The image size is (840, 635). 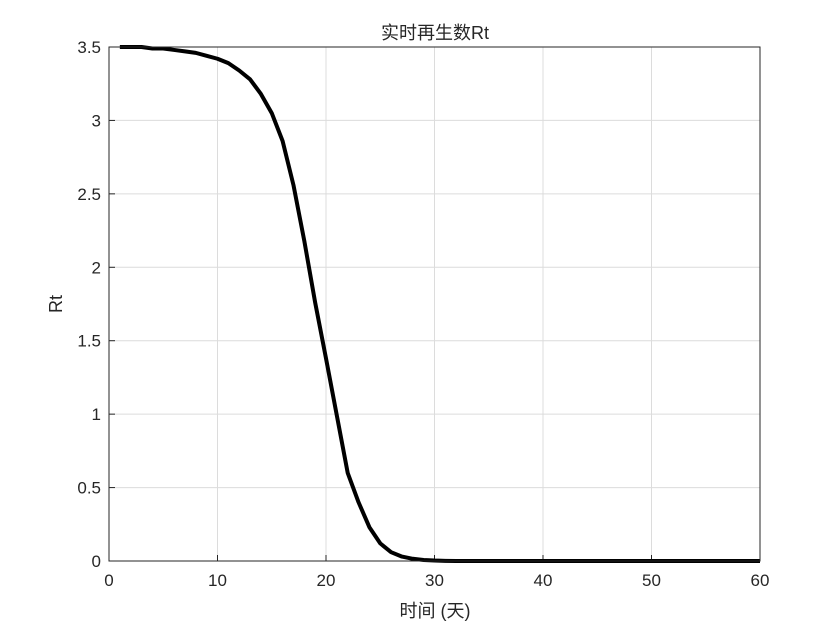 I want to click on x-tick-label: 50, so click(x=651, y=580).